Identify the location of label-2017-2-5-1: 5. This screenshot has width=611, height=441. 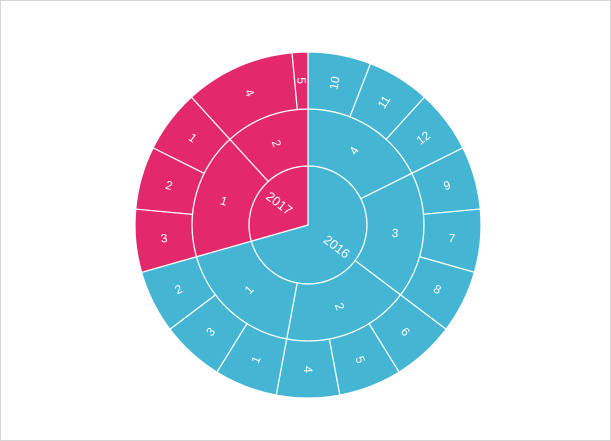
(301, 81).